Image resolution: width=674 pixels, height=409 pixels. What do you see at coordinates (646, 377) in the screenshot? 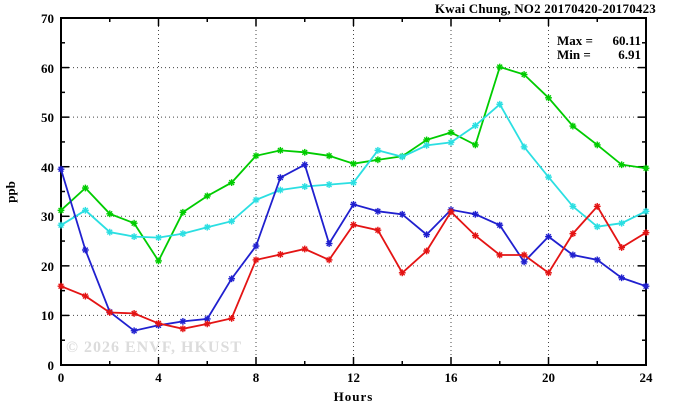
I see `x-tick-label: 24` at bounding box center [646, 377].